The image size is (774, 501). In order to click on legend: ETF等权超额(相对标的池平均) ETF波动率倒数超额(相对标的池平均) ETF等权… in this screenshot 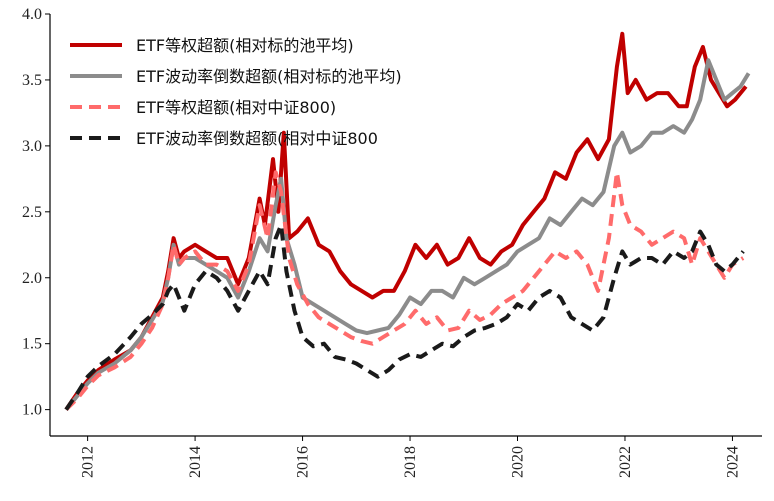, I will do `click(236, 92)`.